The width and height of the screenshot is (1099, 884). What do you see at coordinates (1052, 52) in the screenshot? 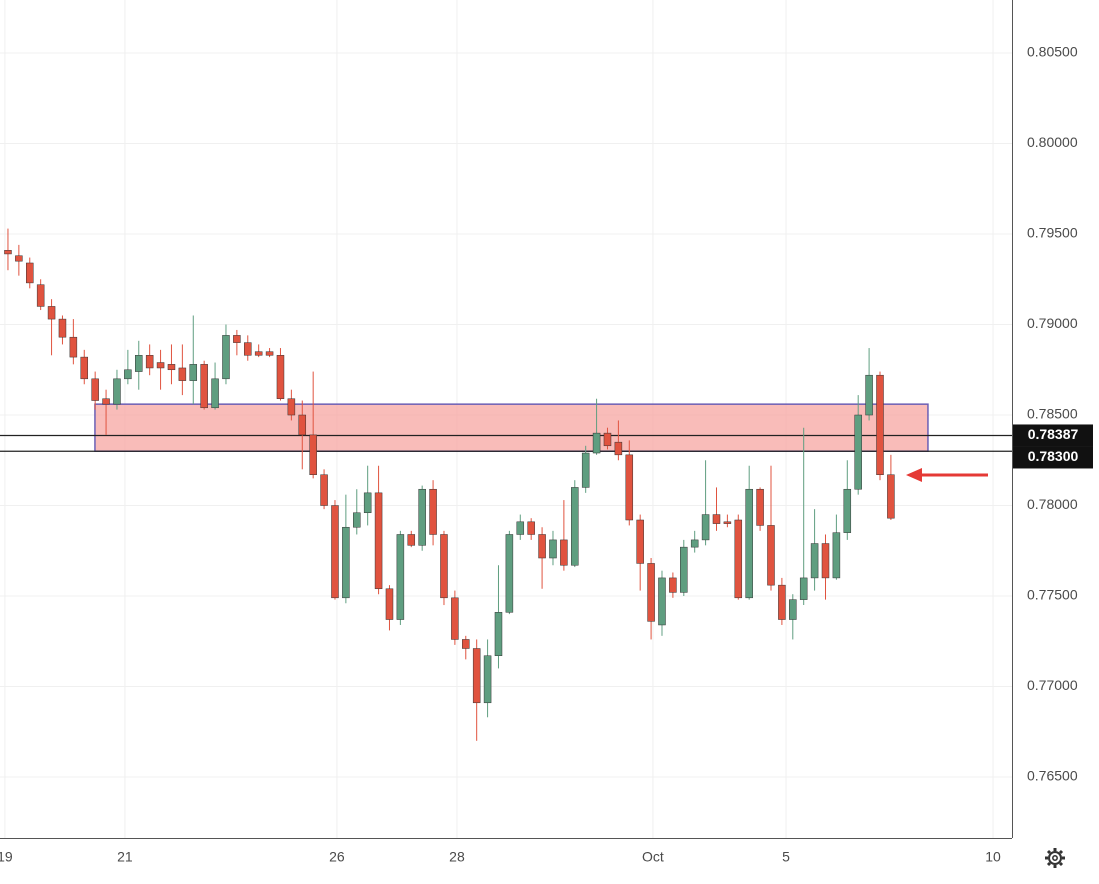
I see `y-tick-label: 0.80500` at bounding box center [1052, 52].